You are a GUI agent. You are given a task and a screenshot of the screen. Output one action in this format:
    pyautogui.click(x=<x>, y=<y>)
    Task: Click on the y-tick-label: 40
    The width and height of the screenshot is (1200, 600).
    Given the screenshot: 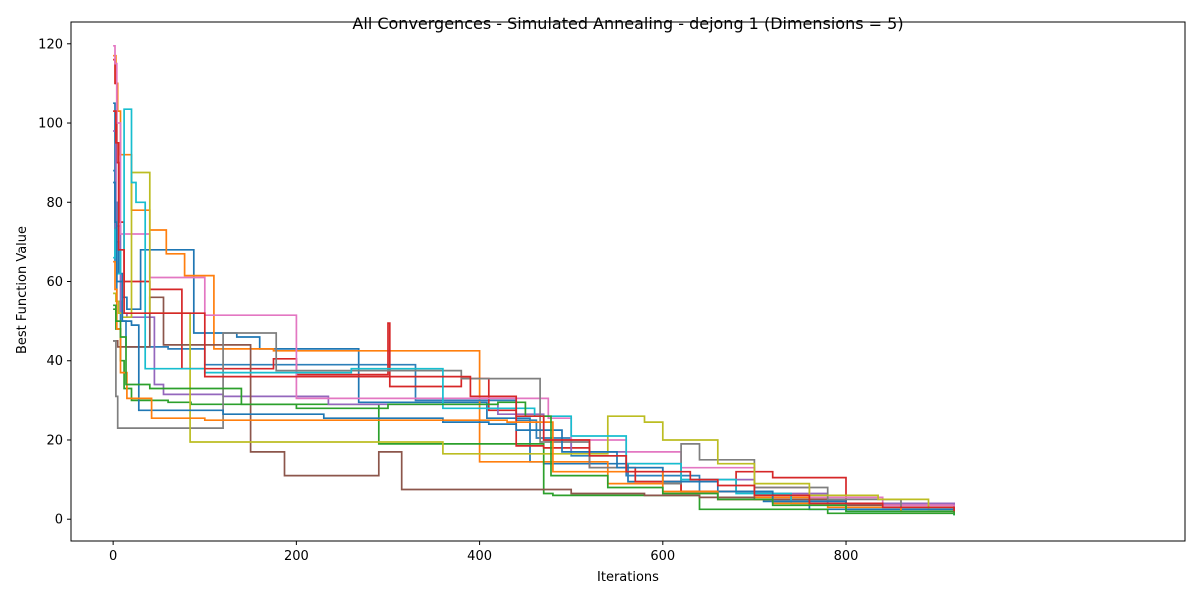 What is the action you would take?
    pyautogui.click(x=54, y=361)
    